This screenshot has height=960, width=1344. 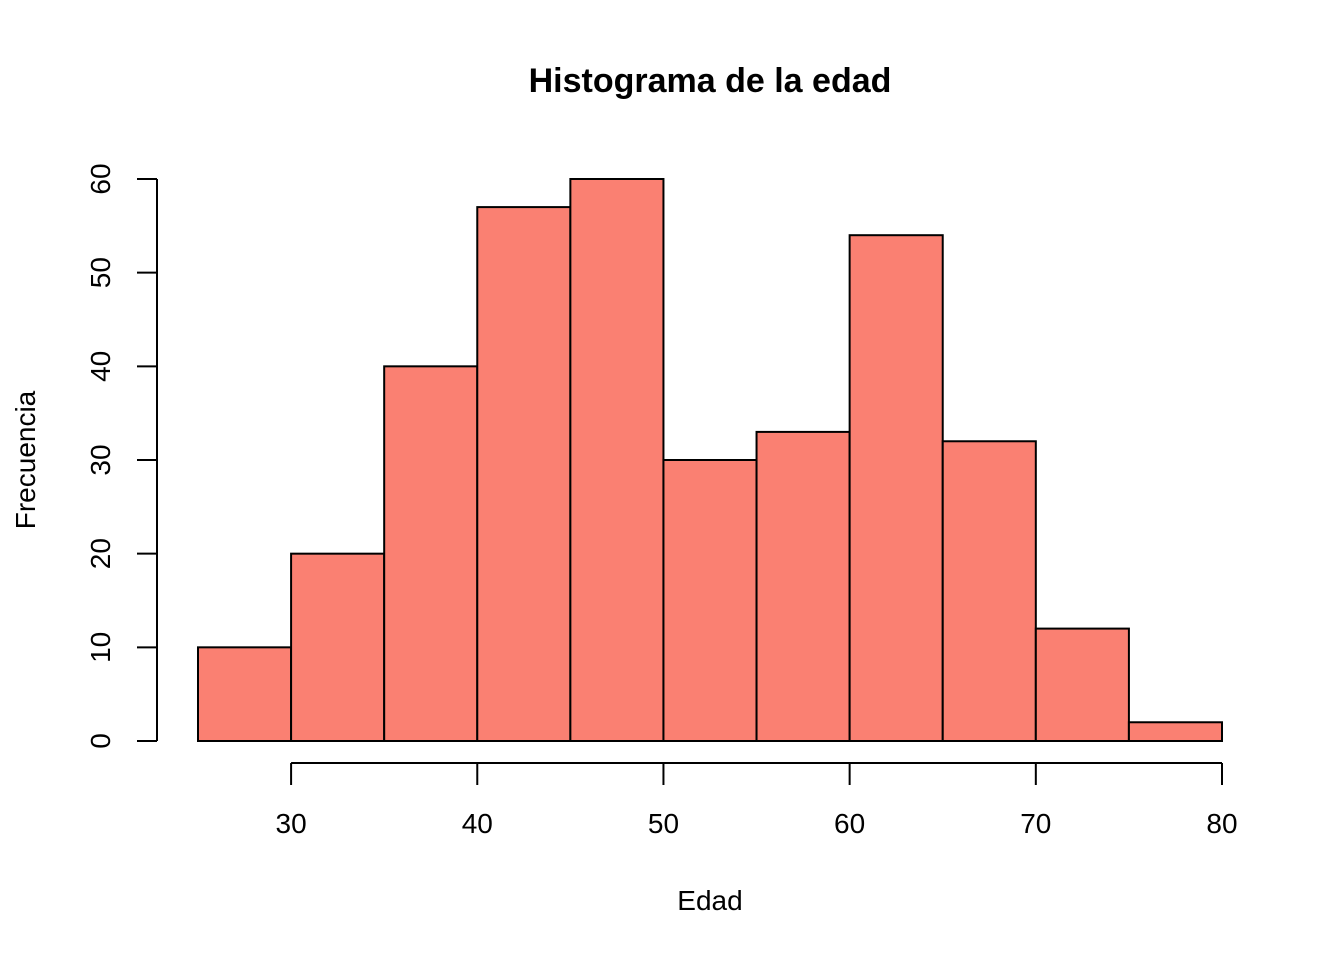 What do you see at coordinates (100, 272) in the screenshot?
I see `y-tick-label-50: 50` at bounding box center [100, 272].